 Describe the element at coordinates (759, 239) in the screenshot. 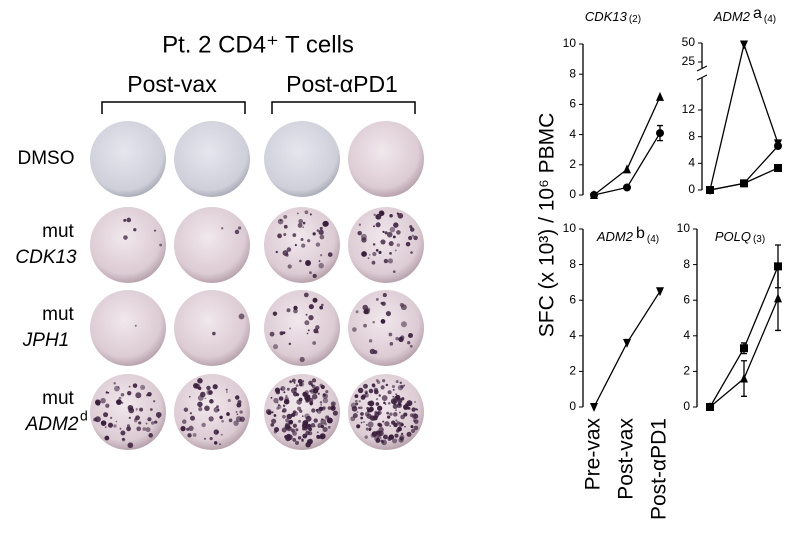

I see `title-part: (3)` at that location.